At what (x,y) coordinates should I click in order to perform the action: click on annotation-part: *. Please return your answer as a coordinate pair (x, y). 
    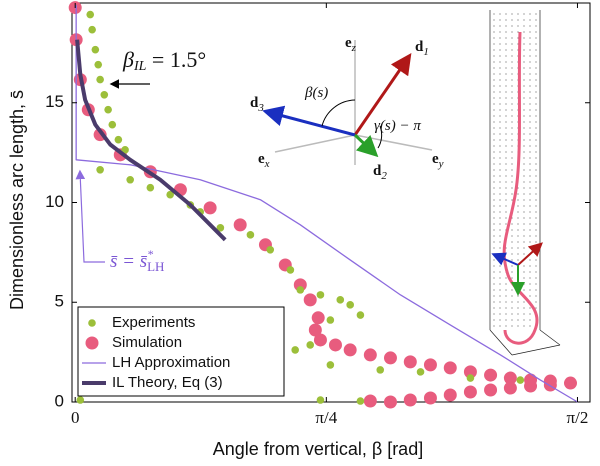
    Looking at the image, I should click on (150, 254).